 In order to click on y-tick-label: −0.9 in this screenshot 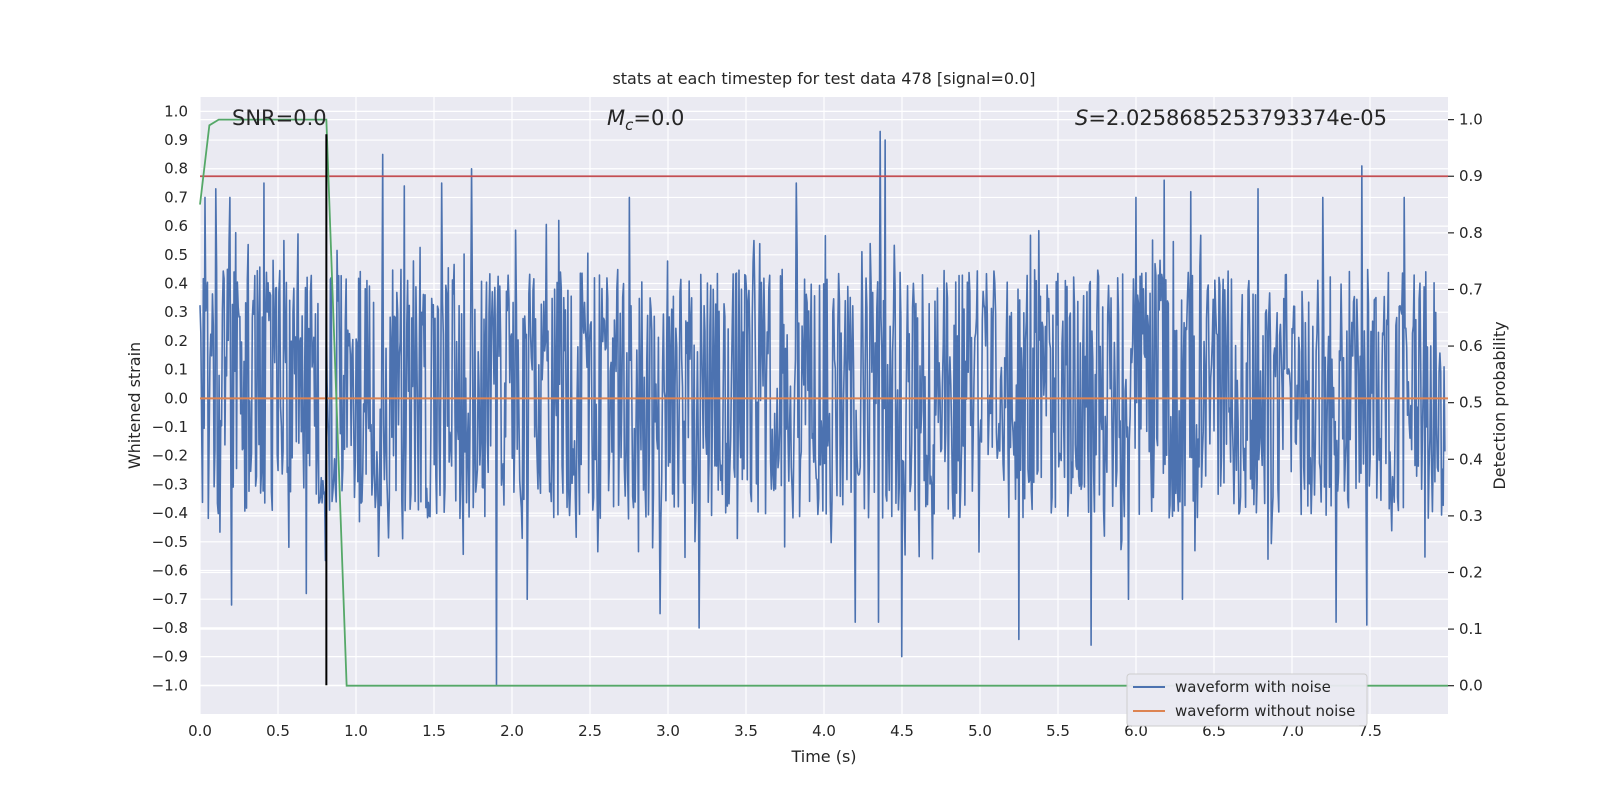, I will do `click(170, 657)`.